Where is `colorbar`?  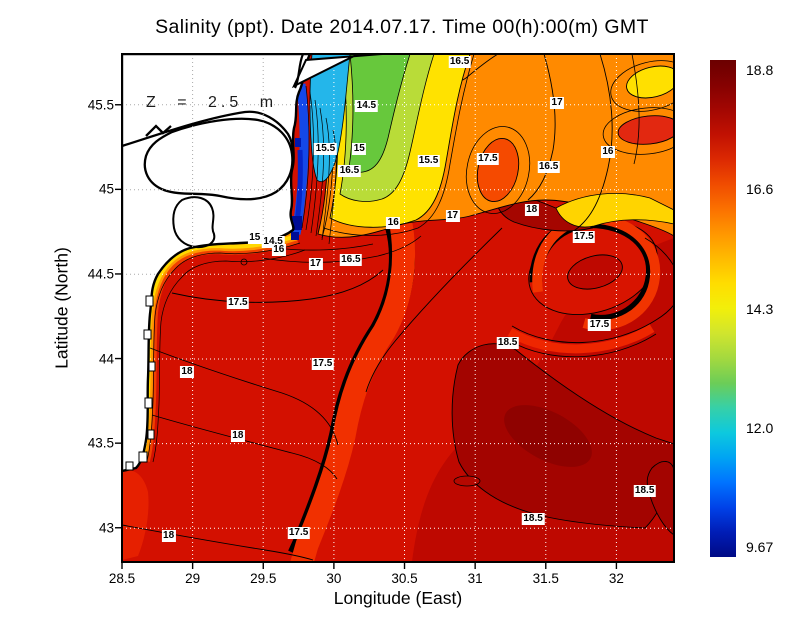 colorbar is located at coordinates (723, 308).